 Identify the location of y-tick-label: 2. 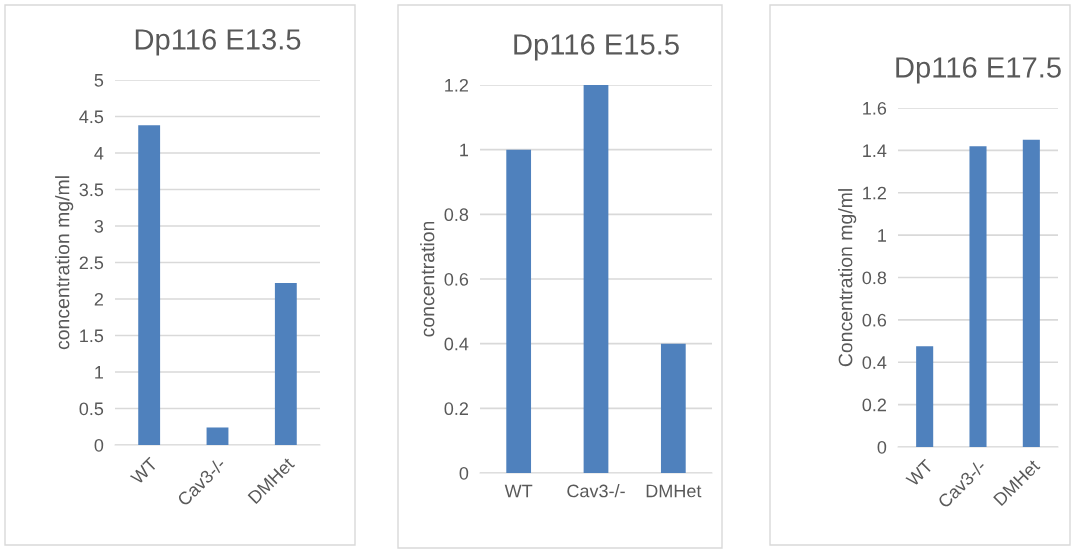
(98, 299).